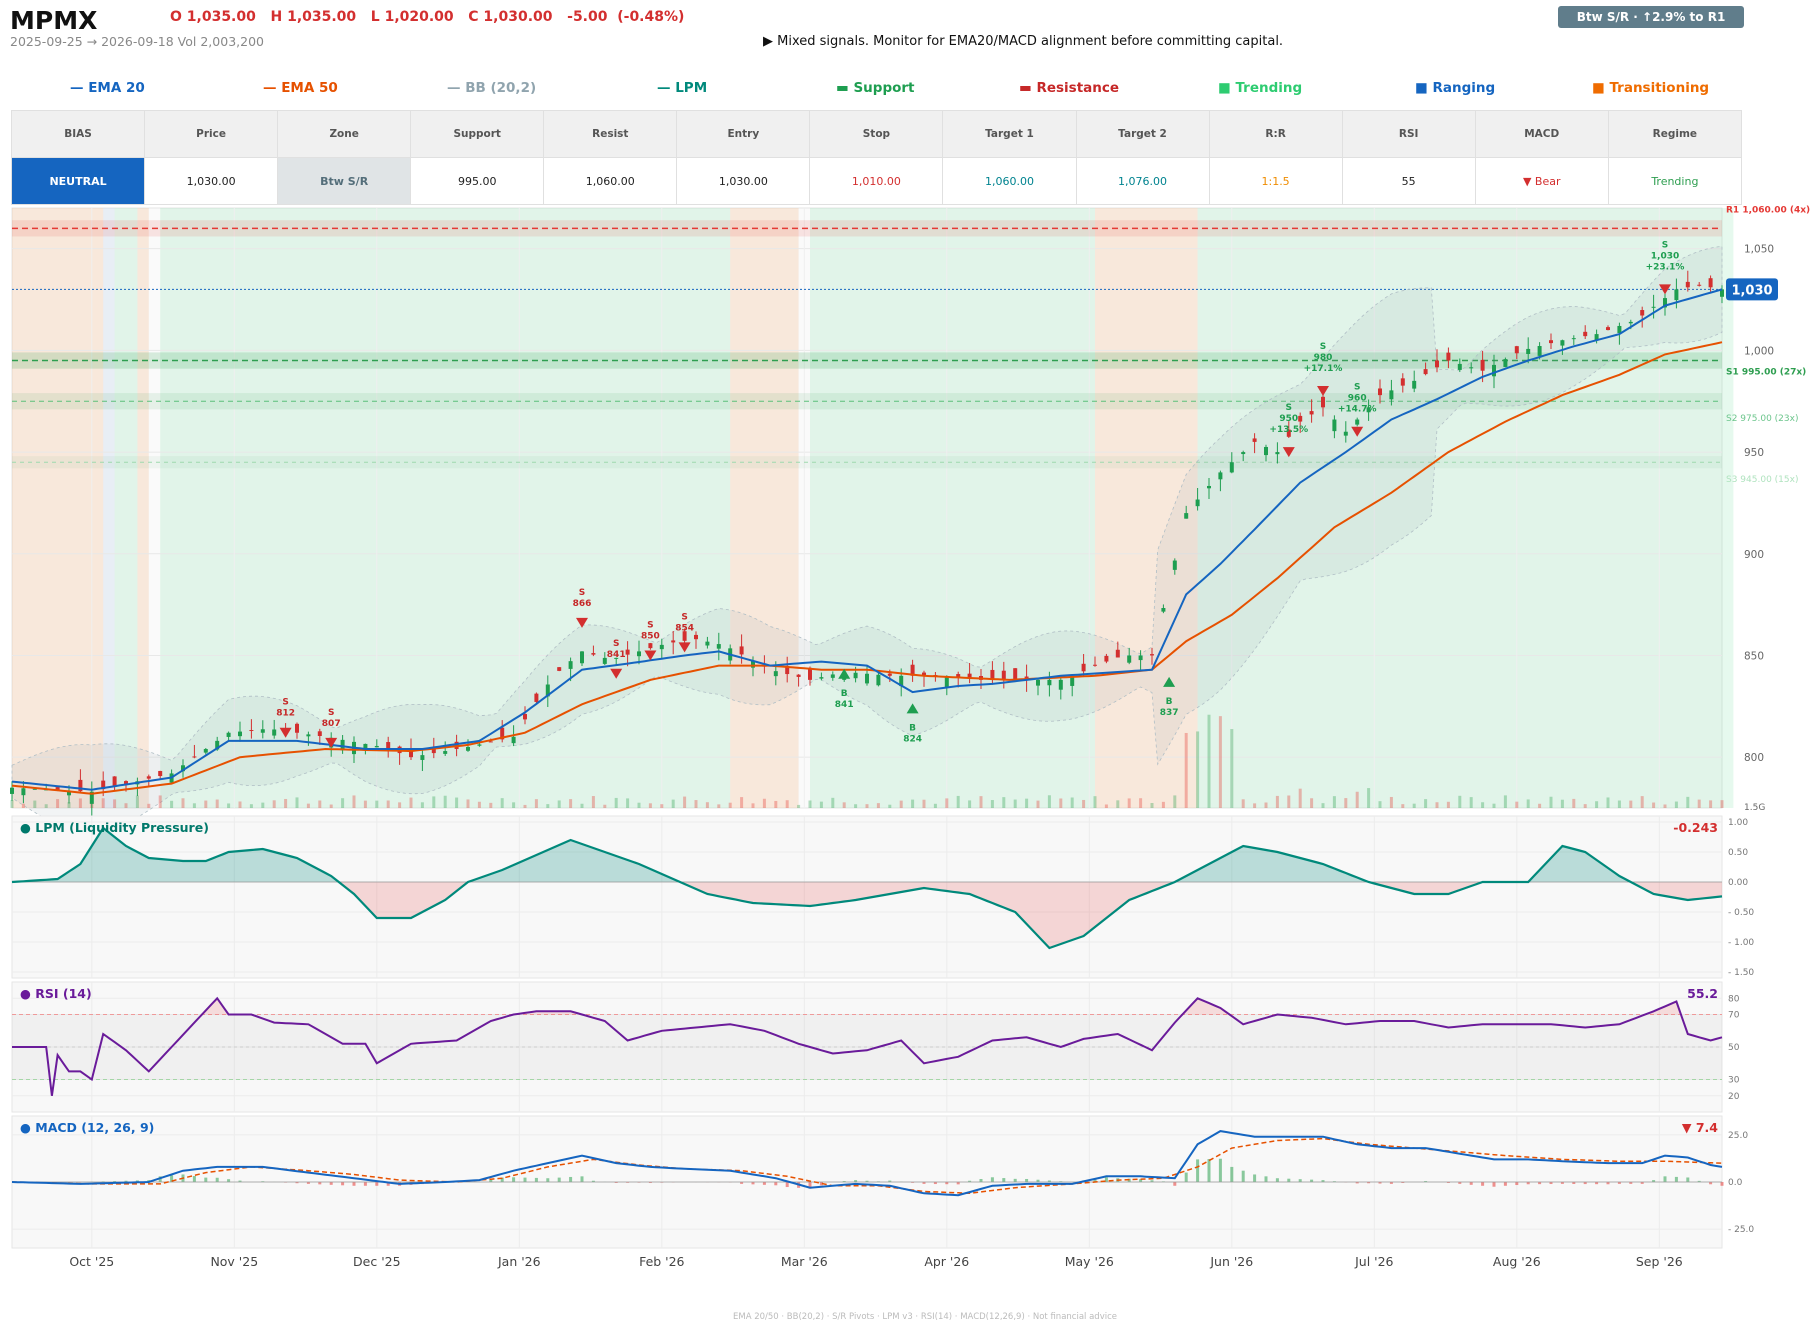  I want to click on legend-ema20: — EMA 20, so click(107, 88).